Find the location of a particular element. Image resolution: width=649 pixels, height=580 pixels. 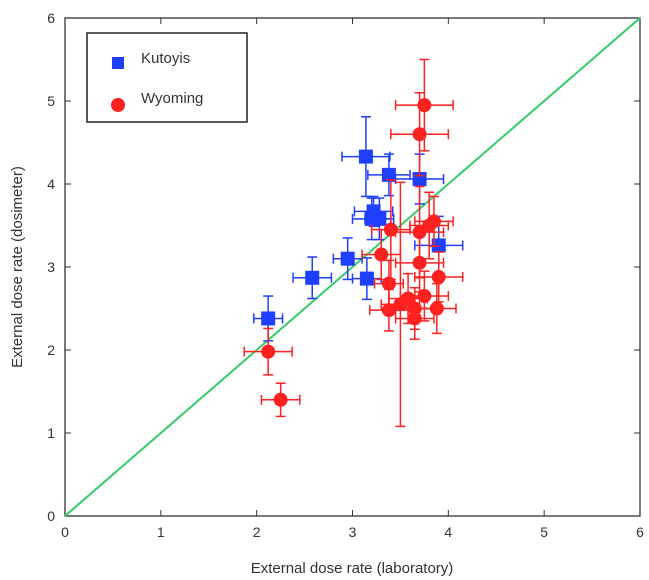

legend-marker-circle is located at coordinates (118, 105).